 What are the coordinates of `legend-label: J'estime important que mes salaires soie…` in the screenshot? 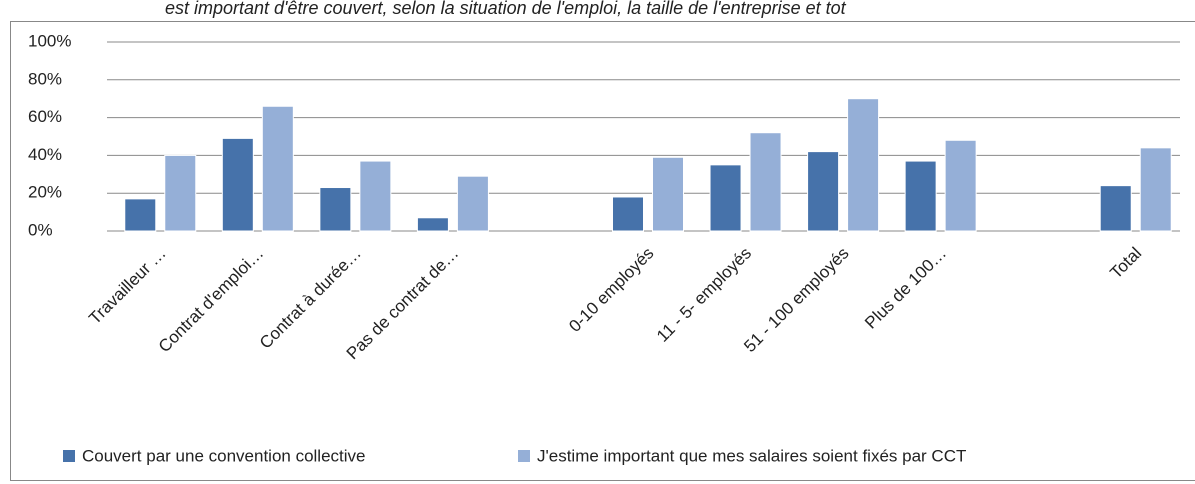 It's located at (751, 455).